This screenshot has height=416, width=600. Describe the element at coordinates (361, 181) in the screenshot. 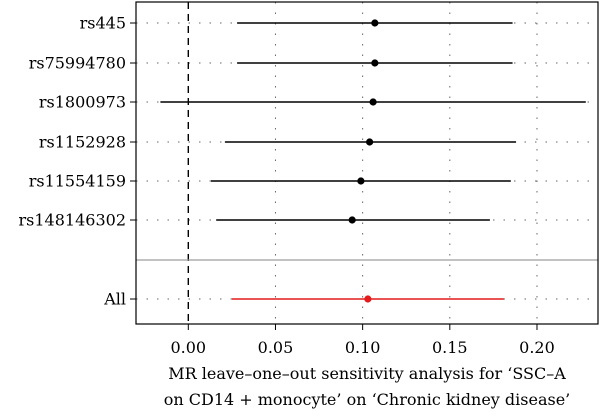

I see `estimate-point-rs11554159` at that location.